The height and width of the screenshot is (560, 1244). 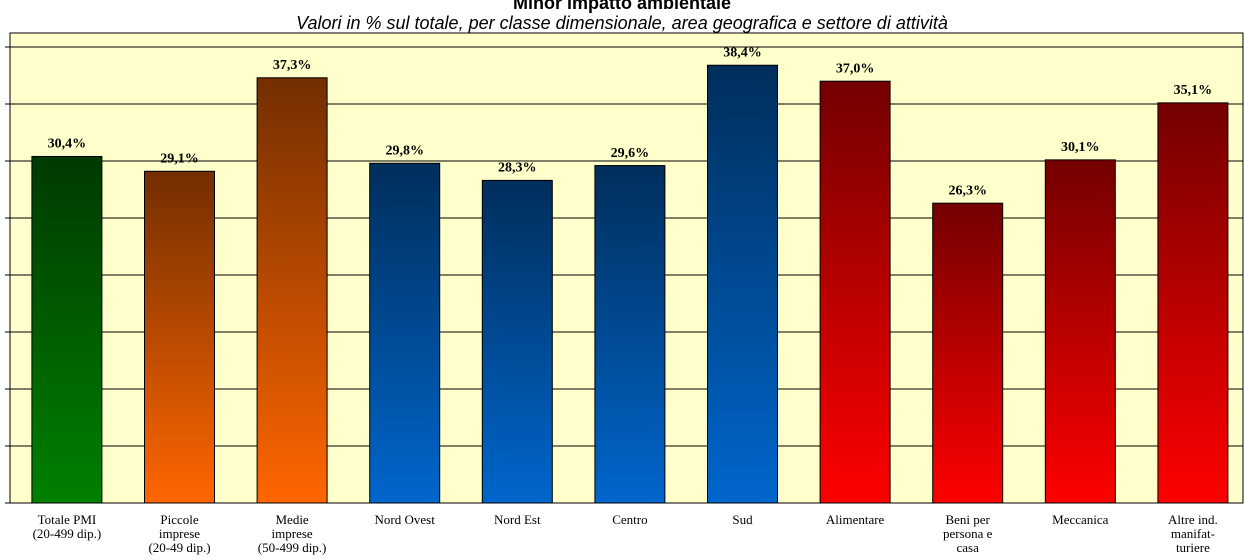 What do you see at coordinates (67, 144) in the screenshot?
I see `value-label: 30,4%` at bounding box center [67, 144].